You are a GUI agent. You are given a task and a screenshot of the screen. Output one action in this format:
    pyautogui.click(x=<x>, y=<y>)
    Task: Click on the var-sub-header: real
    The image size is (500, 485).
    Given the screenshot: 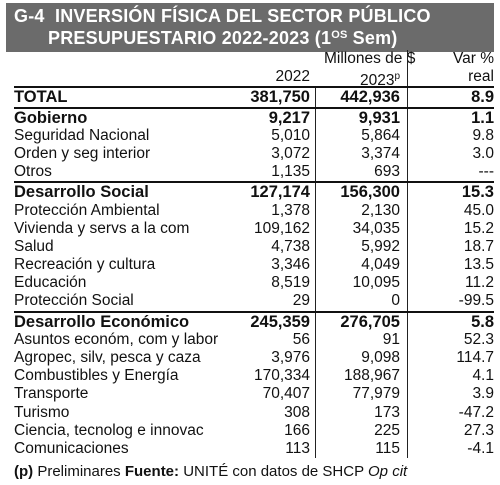 What is the action you would take?
    pyautogui.click(x=481, y=77)
    